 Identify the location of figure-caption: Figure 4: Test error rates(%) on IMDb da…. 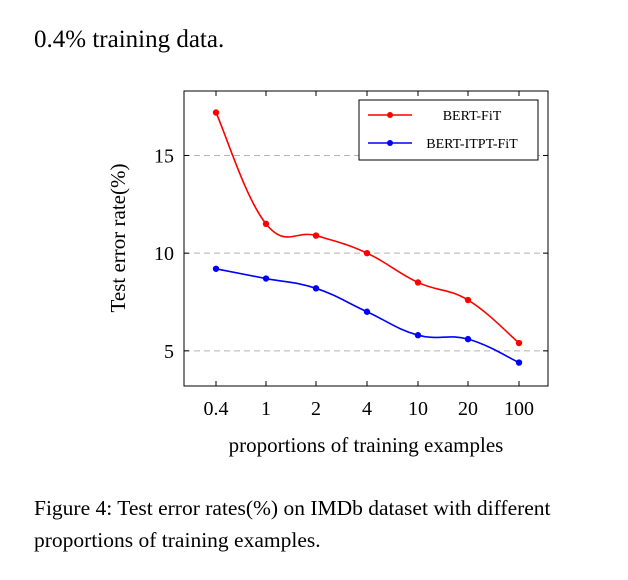
(292, 524).